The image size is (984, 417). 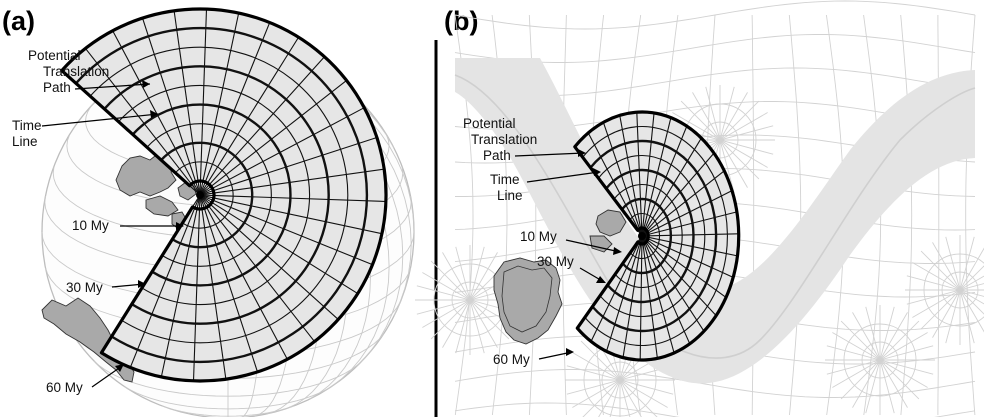 I want to click on label-time-b: Time, so click(x=505, y=179).